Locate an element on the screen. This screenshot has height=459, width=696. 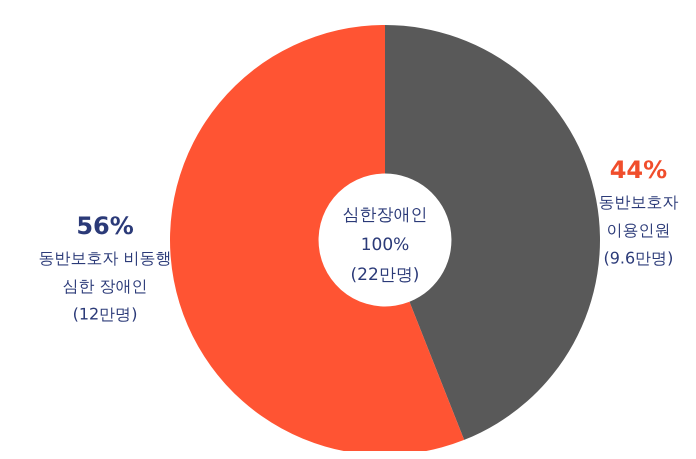
data-label: 44% is located at coordinates (639, 170).